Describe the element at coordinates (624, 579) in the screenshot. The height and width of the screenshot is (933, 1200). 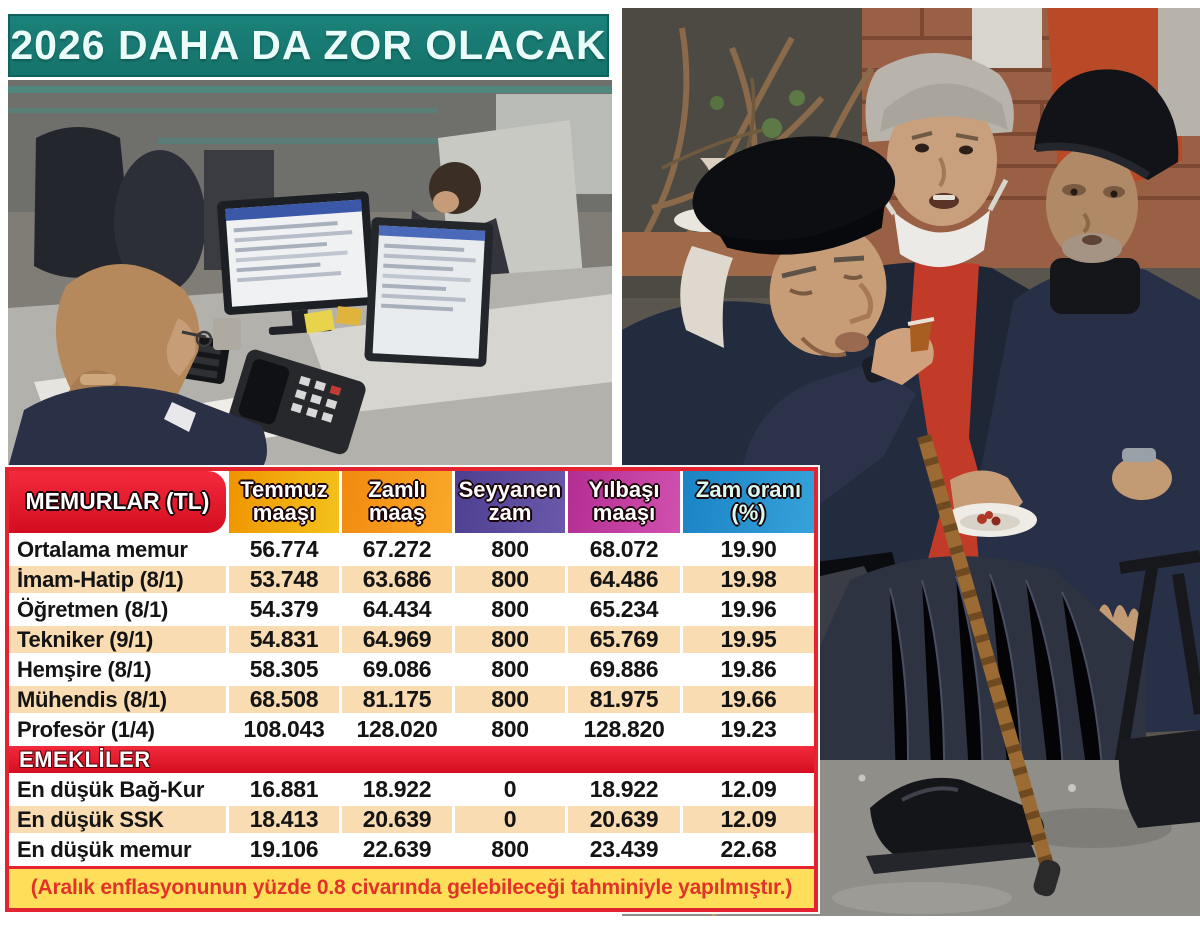
I see `cell: 64.486` at that location.